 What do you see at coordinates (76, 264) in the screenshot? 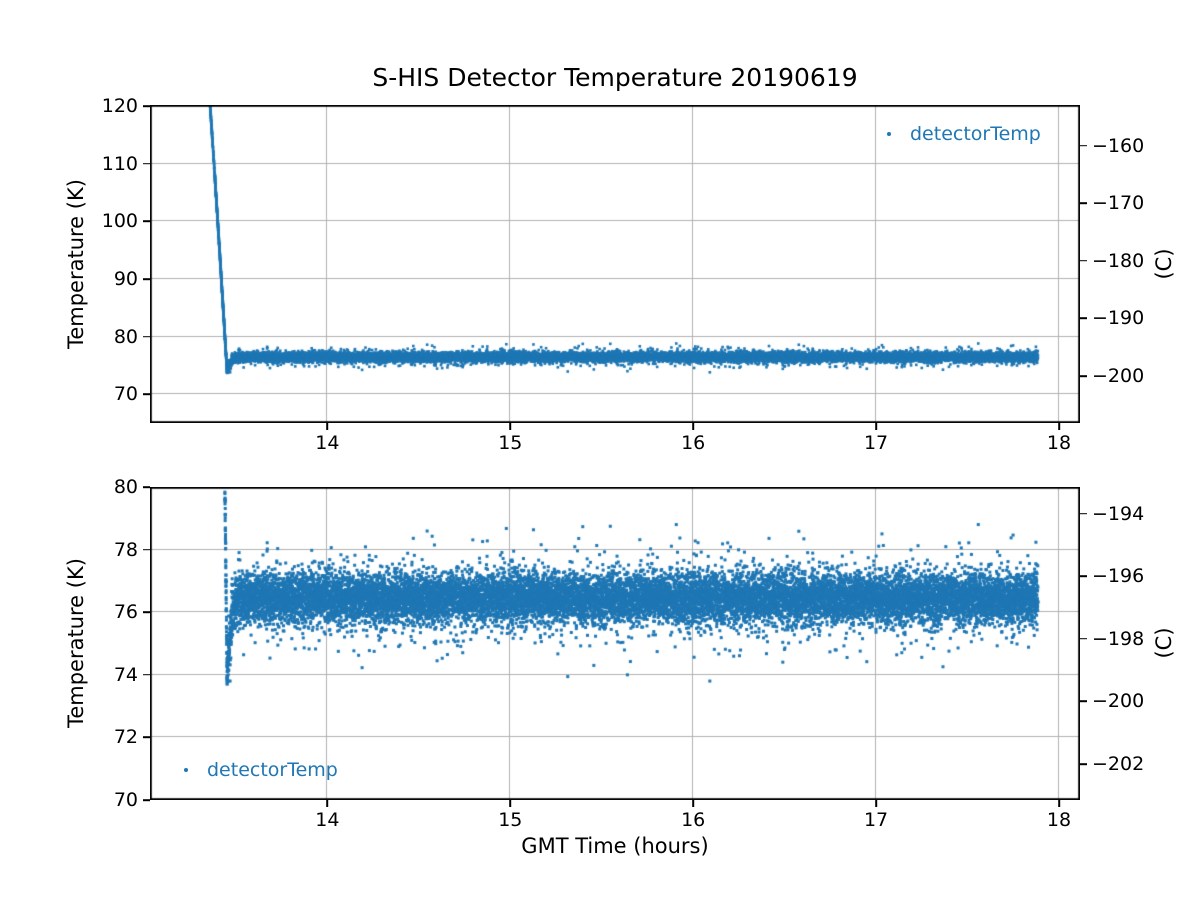
I see `top-y-axis-label: Temperature (K)` at bounding box center [76, 264].